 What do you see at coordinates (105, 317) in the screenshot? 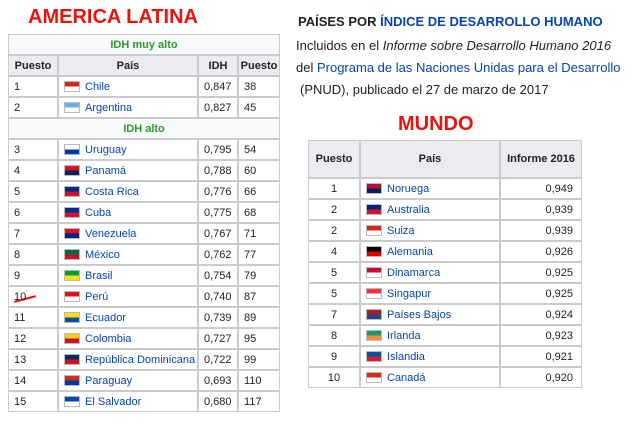
I see `country-cell-text: Ecuador` at bounding box center [105, 317].